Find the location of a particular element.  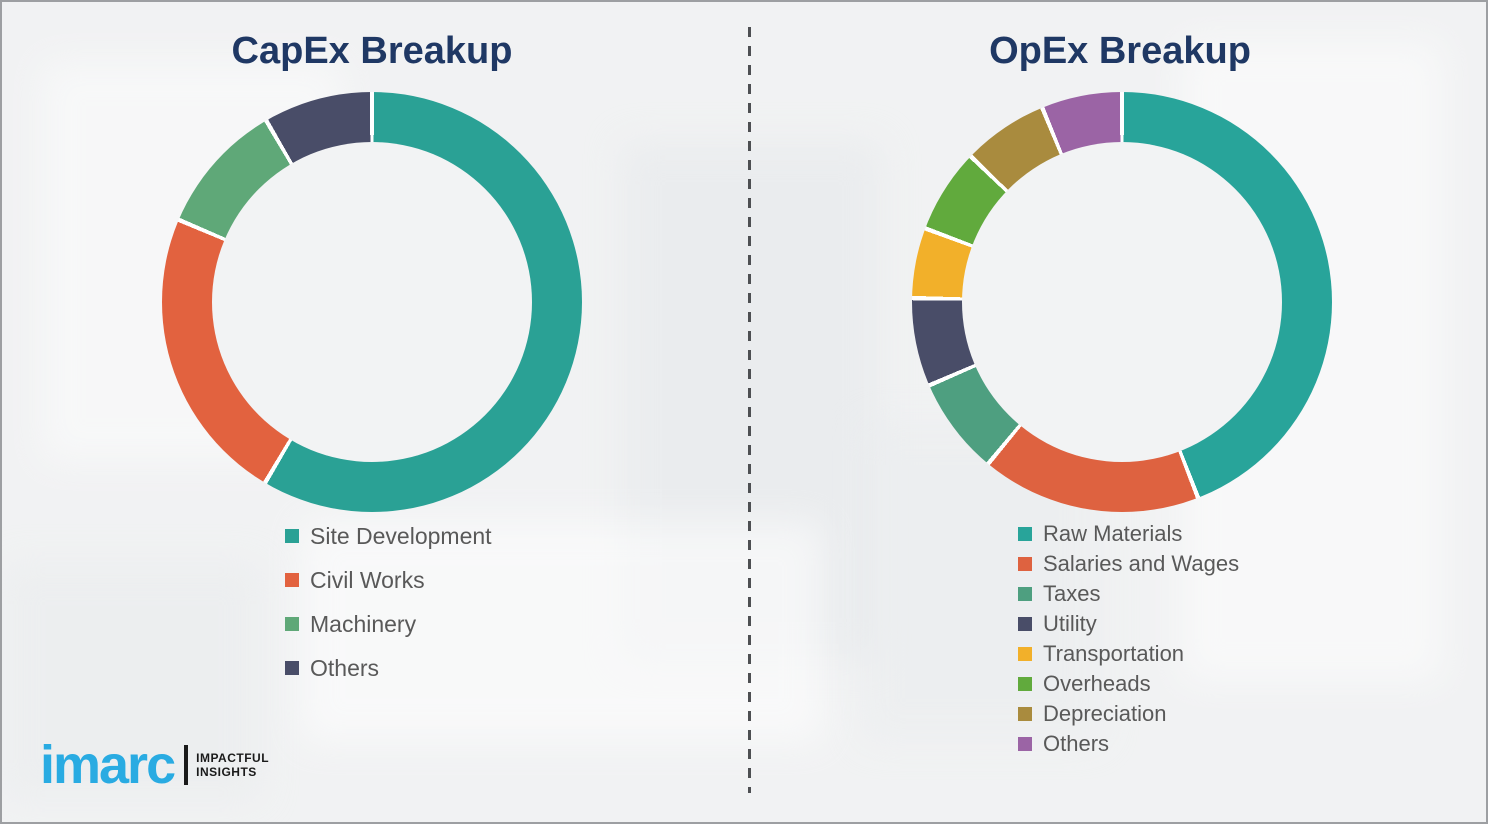

legend-label: Taxes is located at coordinates (1072, 593).